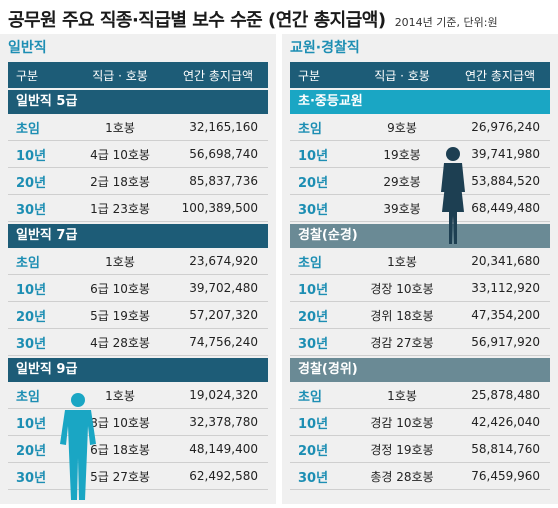  Describe the element at coordinates (223, 422) in the screenshot. I see `row-amount: 32,378,780` at that location.